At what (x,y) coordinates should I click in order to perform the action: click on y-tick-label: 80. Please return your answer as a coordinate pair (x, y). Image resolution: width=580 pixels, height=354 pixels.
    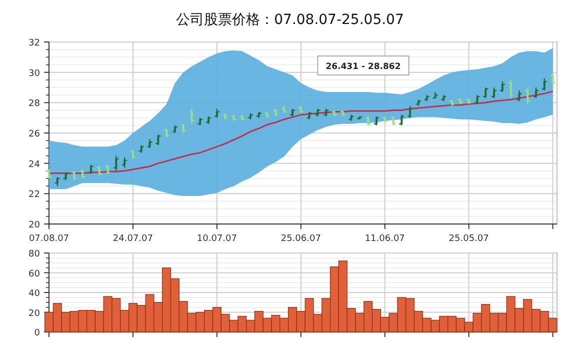
    Looking at the image, I should click on (34, 255).